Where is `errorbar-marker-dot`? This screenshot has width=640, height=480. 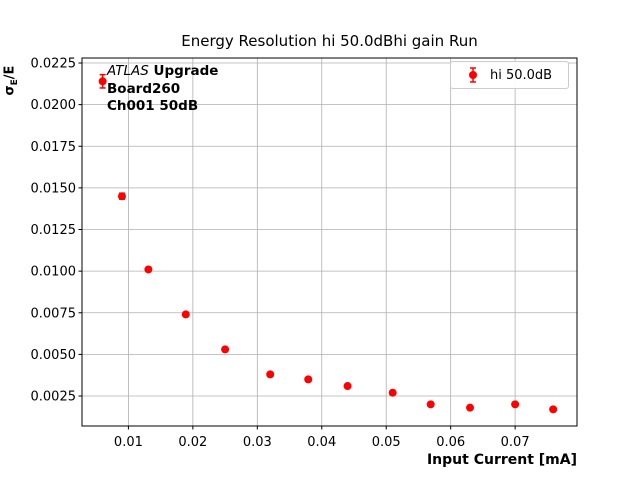
errorbar-marker-dot is located at coordinates (473, 75).